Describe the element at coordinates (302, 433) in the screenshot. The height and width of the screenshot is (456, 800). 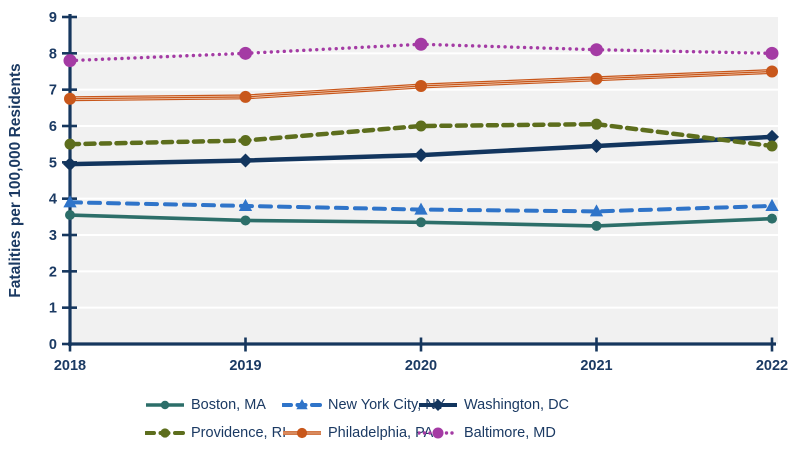
I see `legend-marker-philadelphia-pa` at that location.